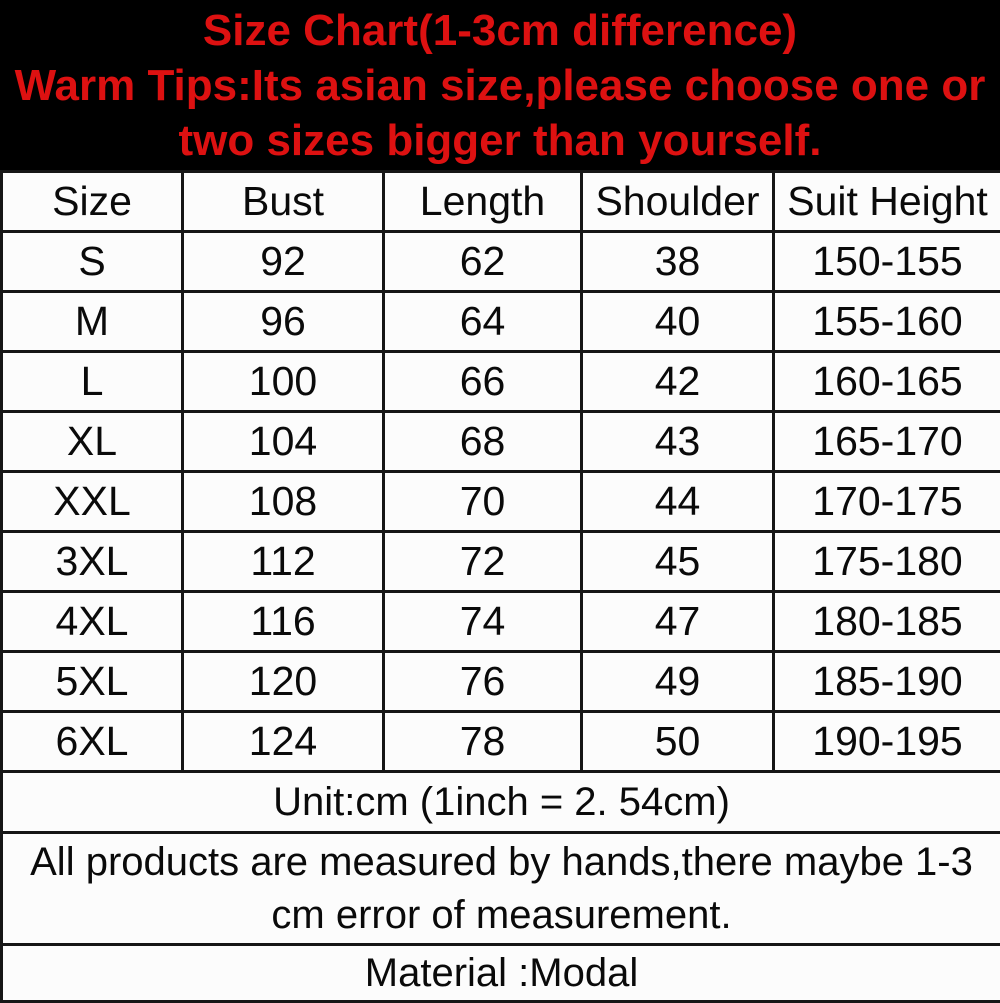  What do you see at coordinates (92, 322) in the screenshot?
I see `table-cell: M` at bounding box center [92, 322].